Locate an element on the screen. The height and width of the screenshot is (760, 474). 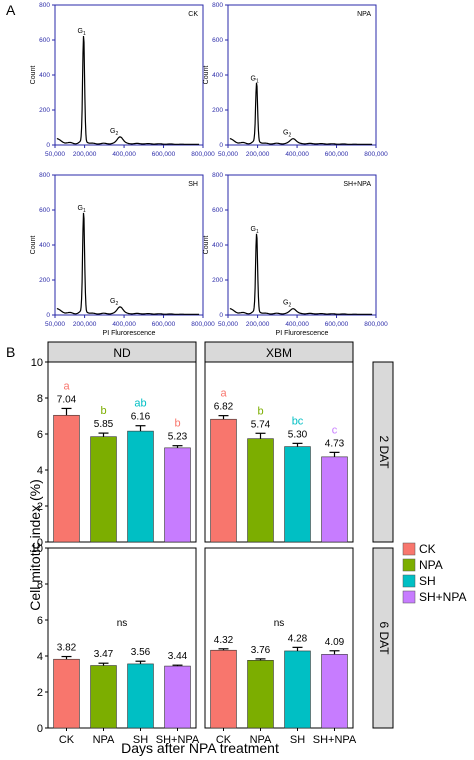
value-label: 6.82 is located at coordinates (224, 407).